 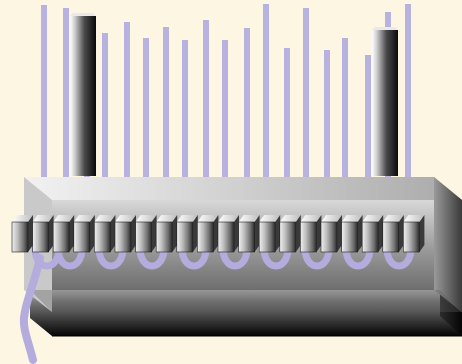 I want to click on warp-loops, so click(x=223, y=257).